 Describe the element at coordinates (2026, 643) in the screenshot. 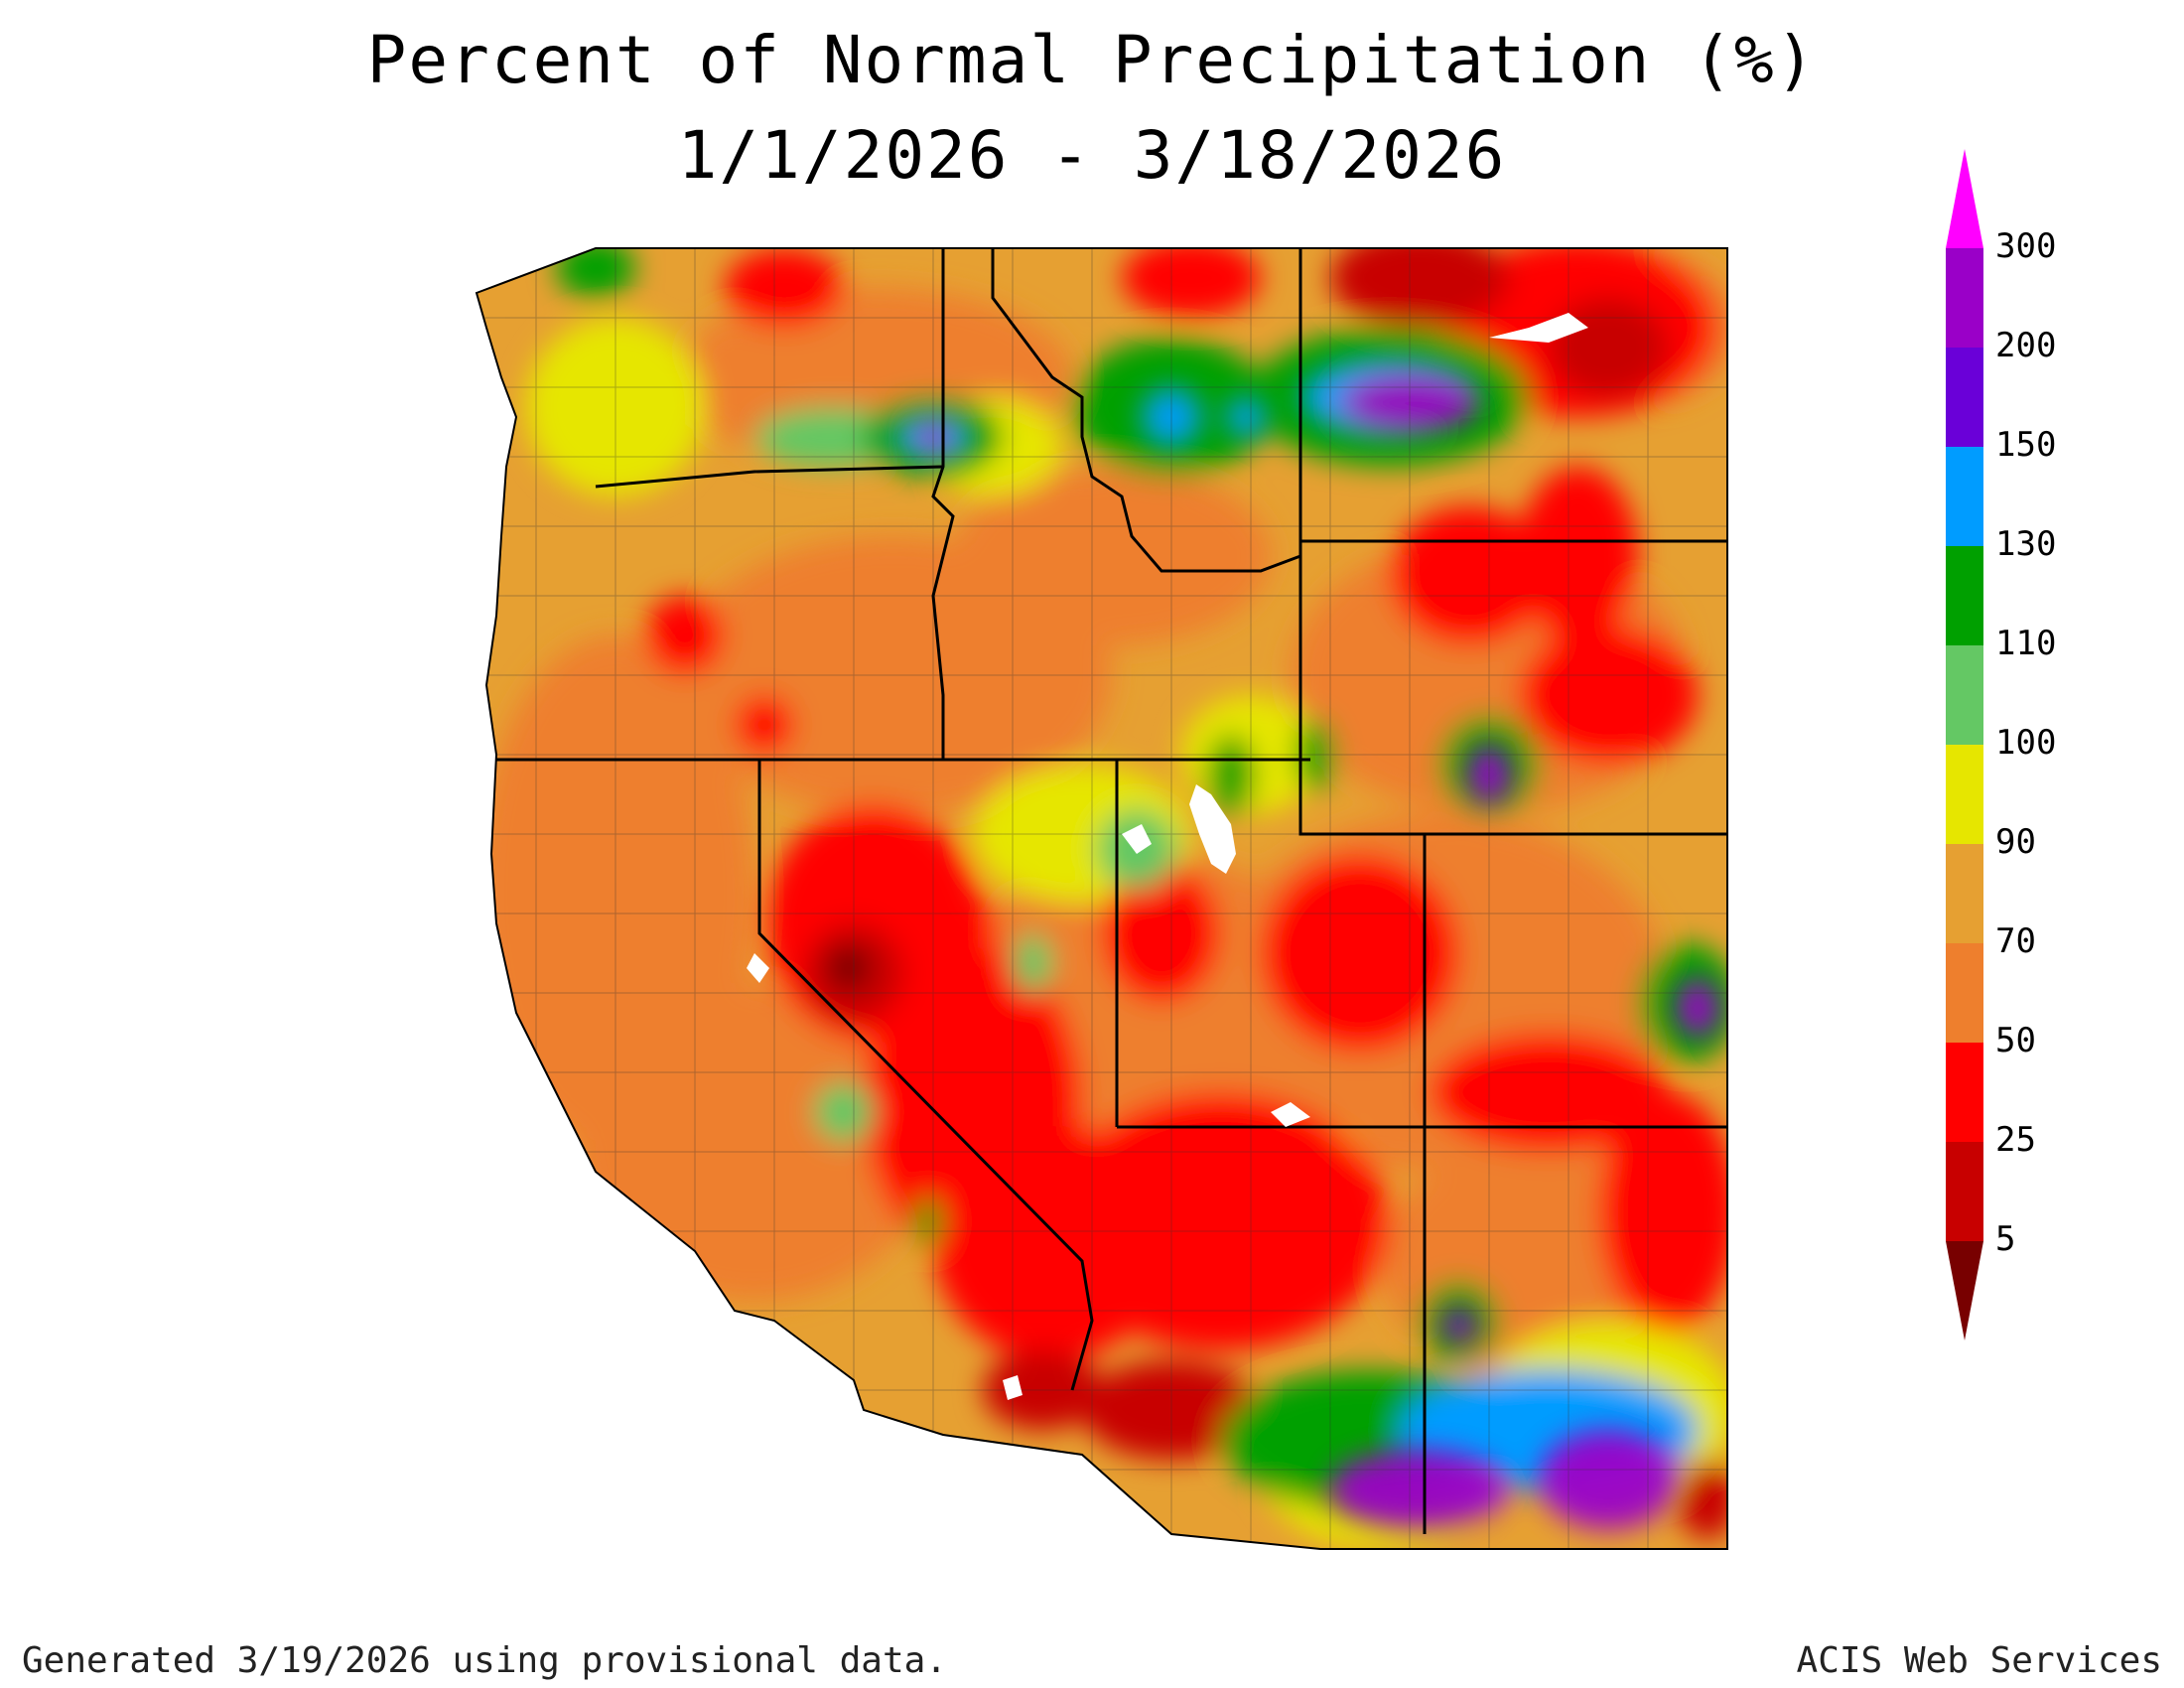

I see `legend-label: 110` at that location.